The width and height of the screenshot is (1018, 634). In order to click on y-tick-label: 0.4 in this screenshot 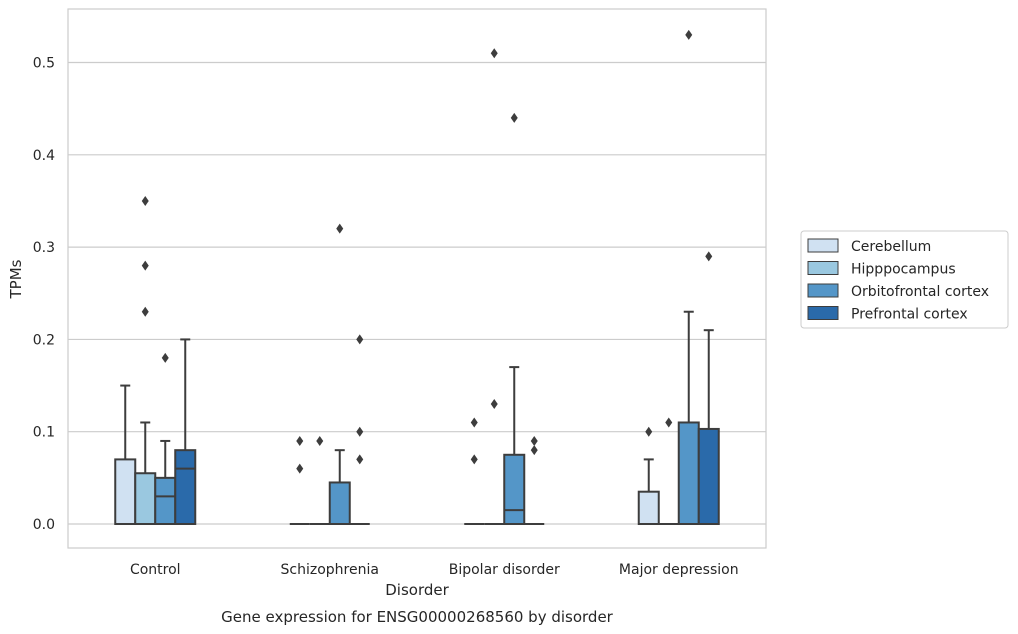, I will do `click(44, 156)`.